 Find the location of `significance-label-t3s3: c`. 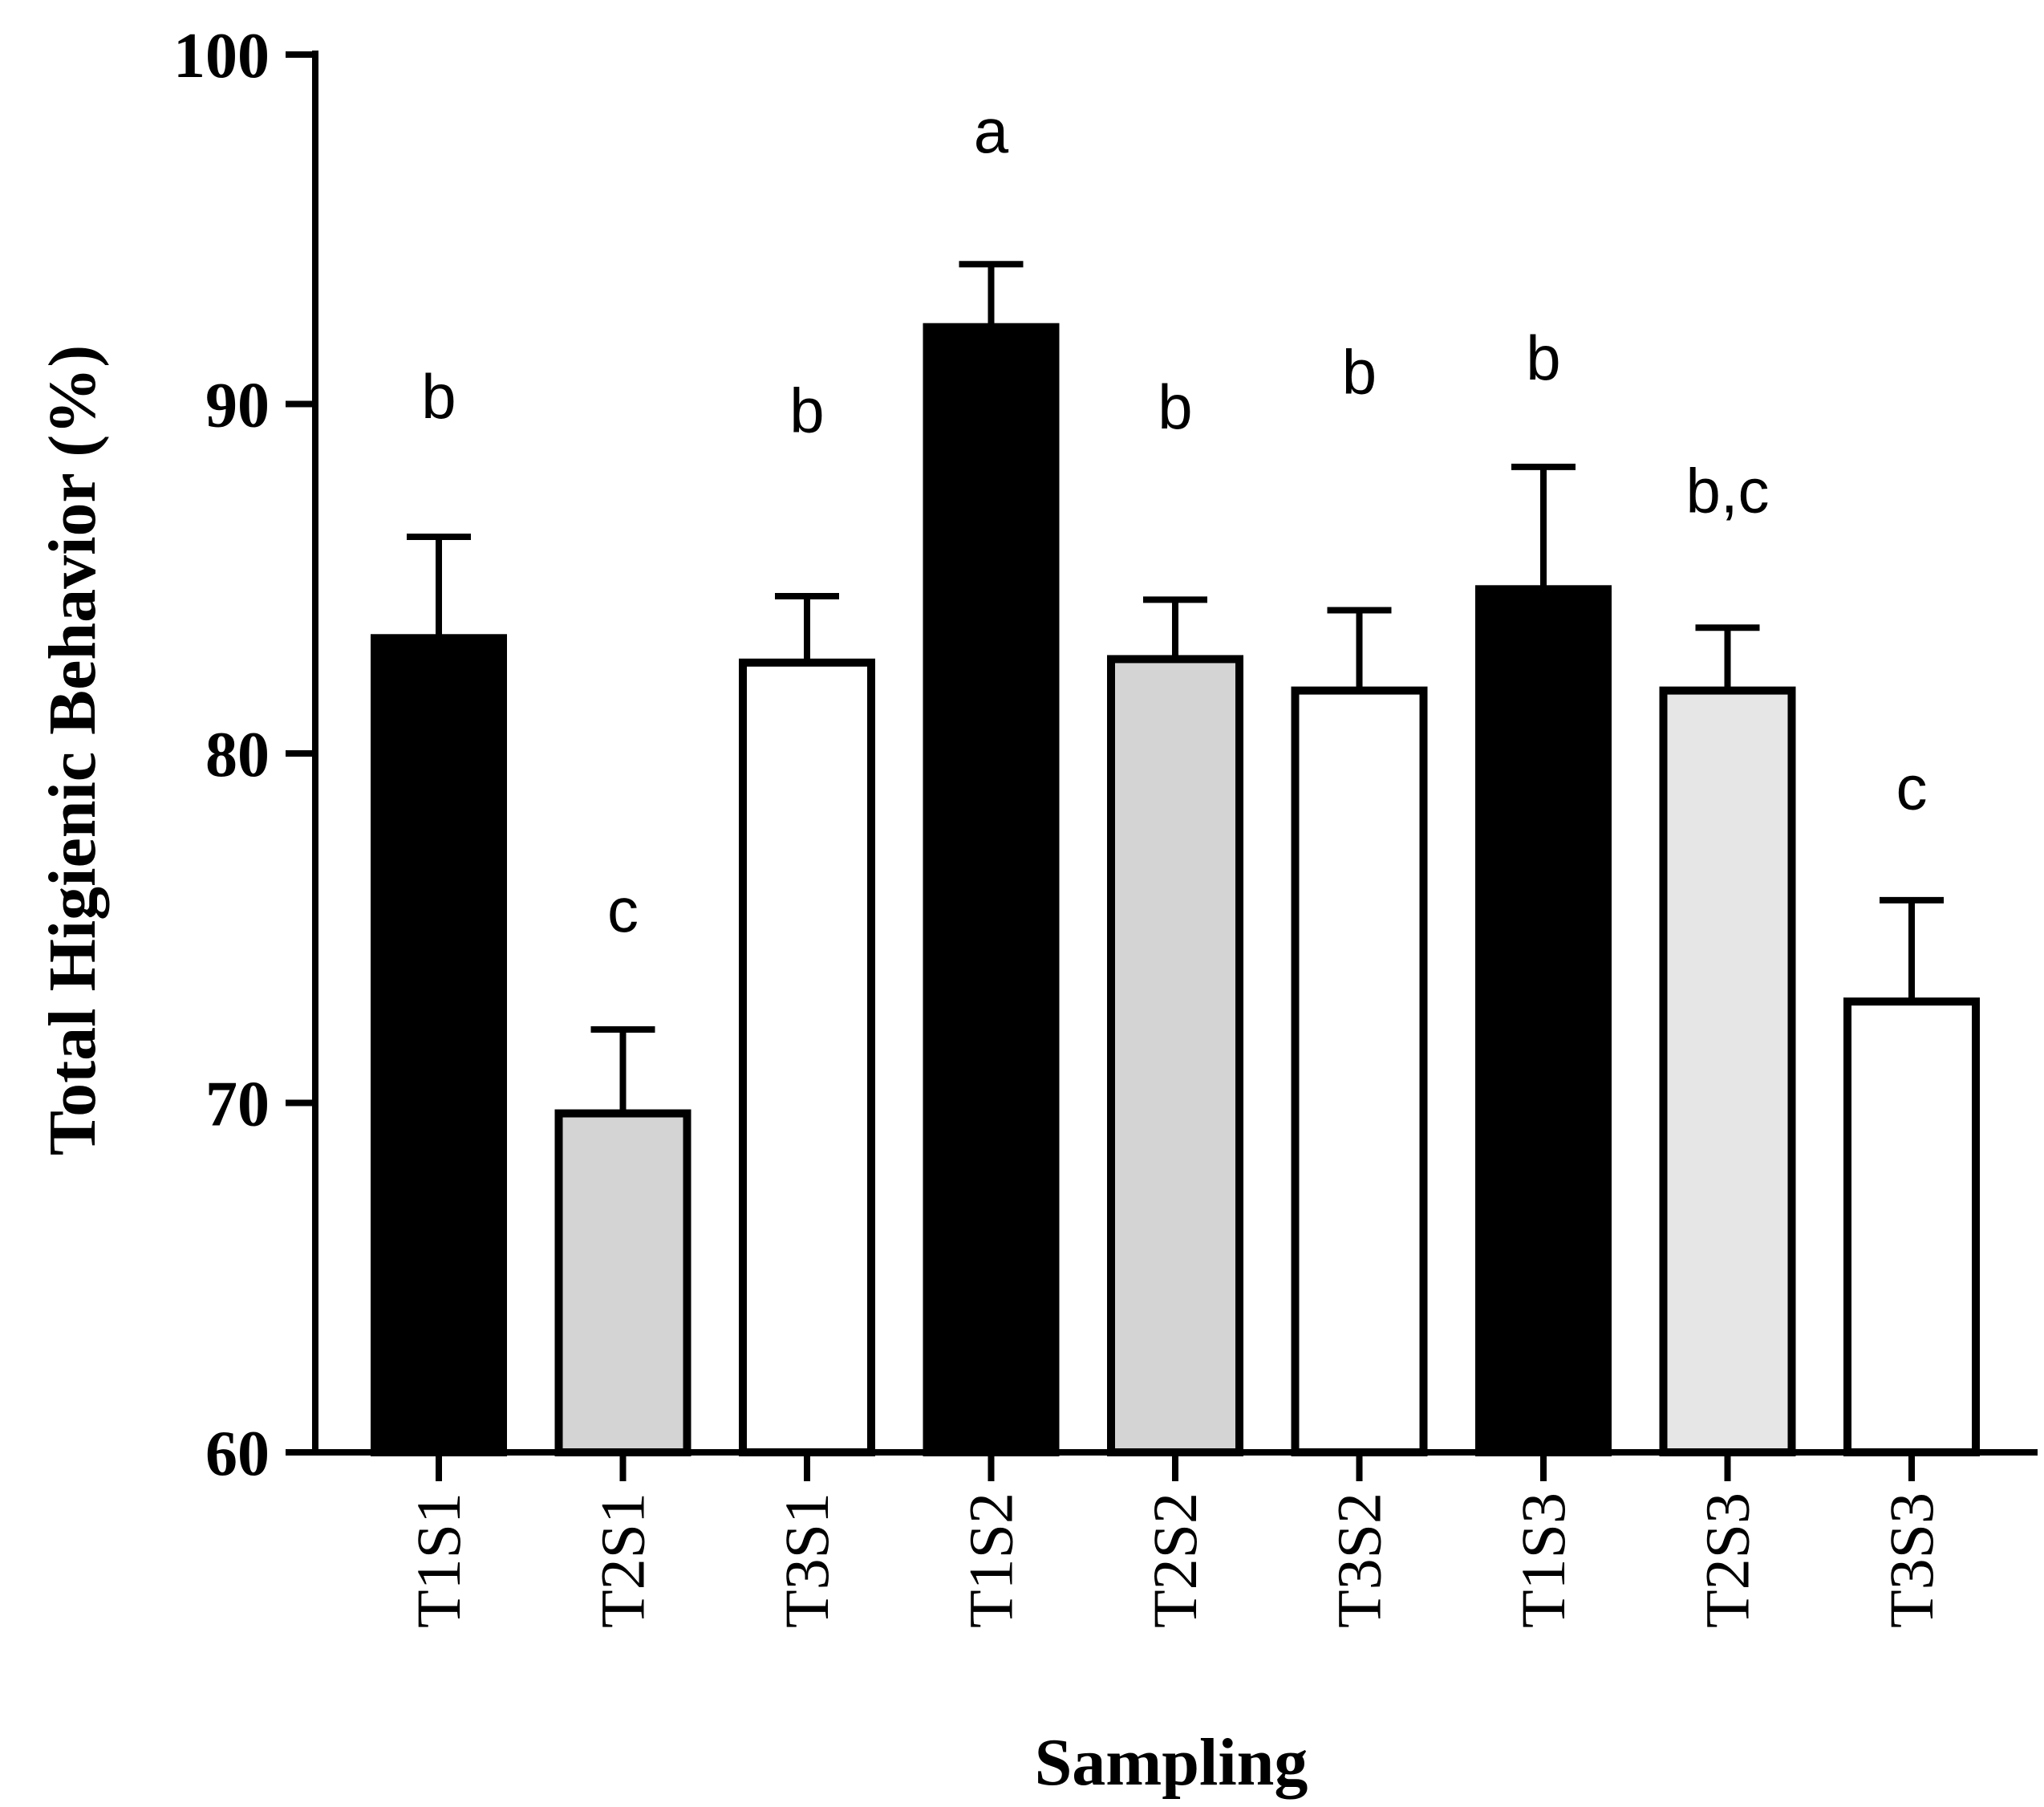

significance-label-t3s3: c is located at coordinates (1912, 788).